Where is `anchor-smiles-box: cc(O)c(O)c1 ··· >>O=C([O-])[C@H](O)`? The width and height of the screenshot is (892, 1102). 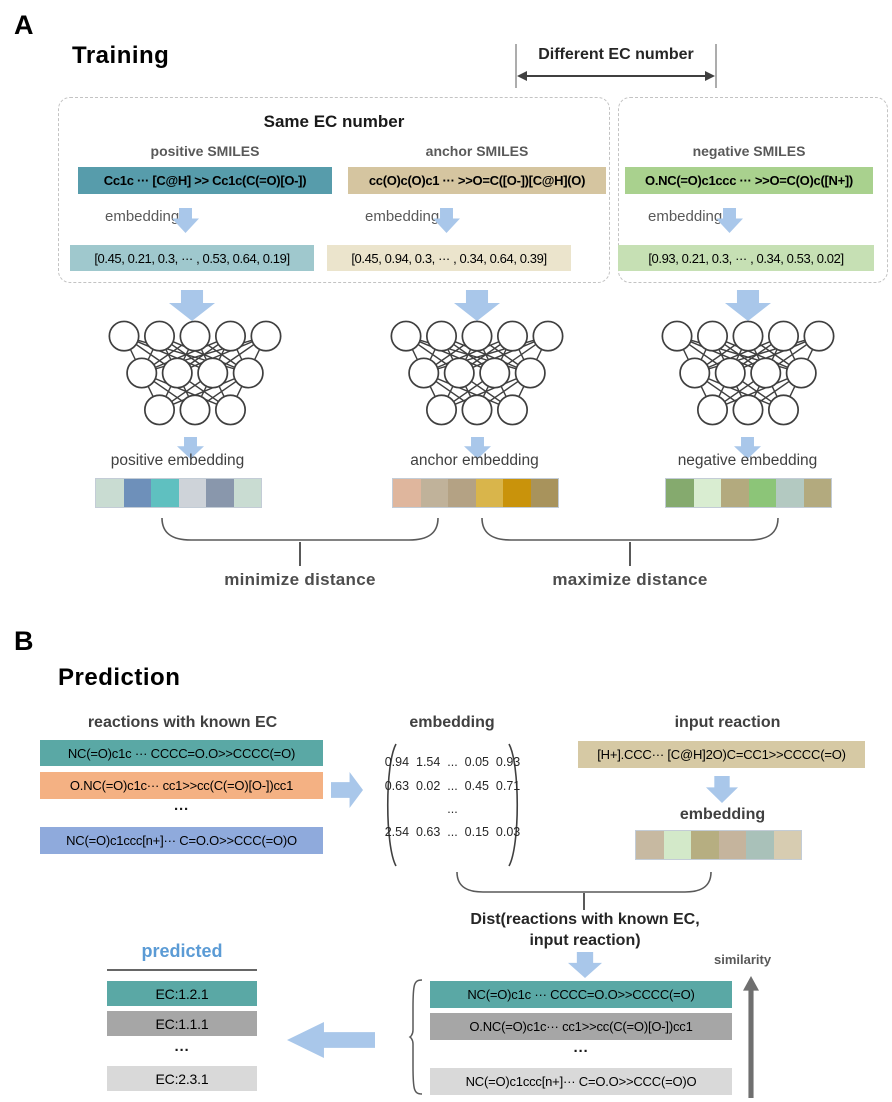 anchor-smiles-box: cc(O)c(O)c1 ··· >>O=C([O-])[C@H](O) is located at coordinates (477, 180).